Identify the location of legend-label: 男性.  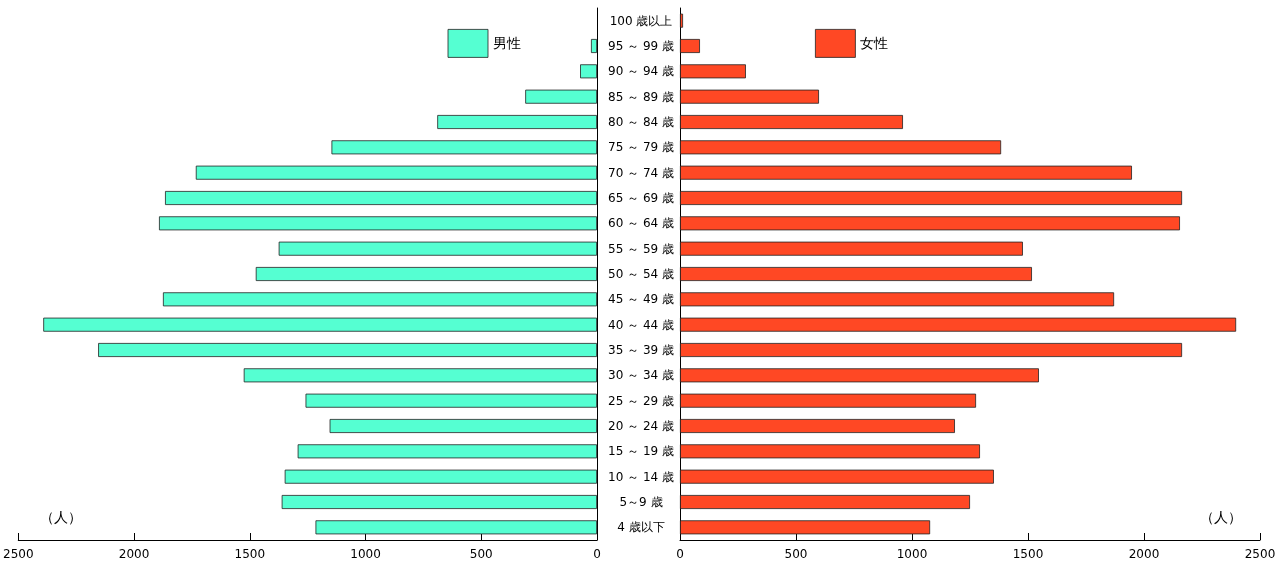
(507, 43).